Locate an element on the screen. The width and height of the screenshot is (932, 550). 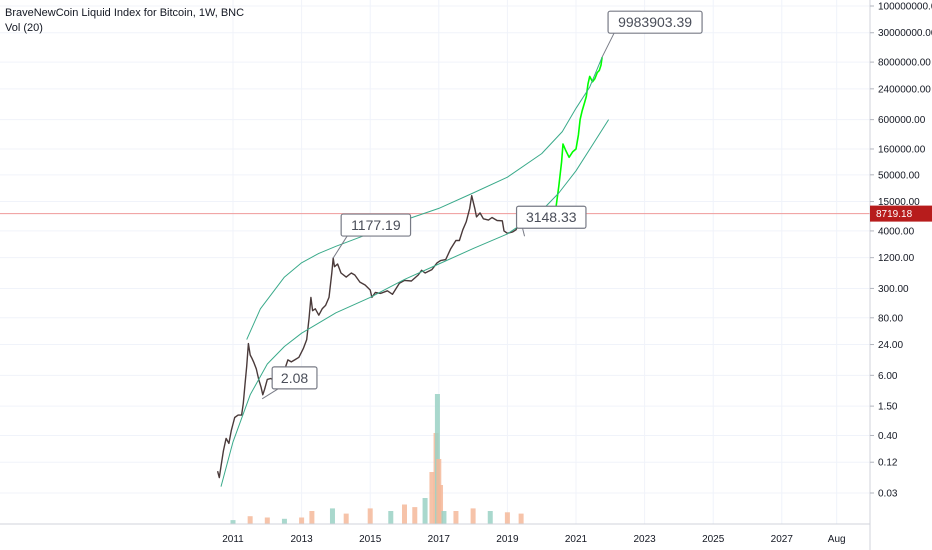
callout-label: 1177.19 is located at coordinates (376, 225).